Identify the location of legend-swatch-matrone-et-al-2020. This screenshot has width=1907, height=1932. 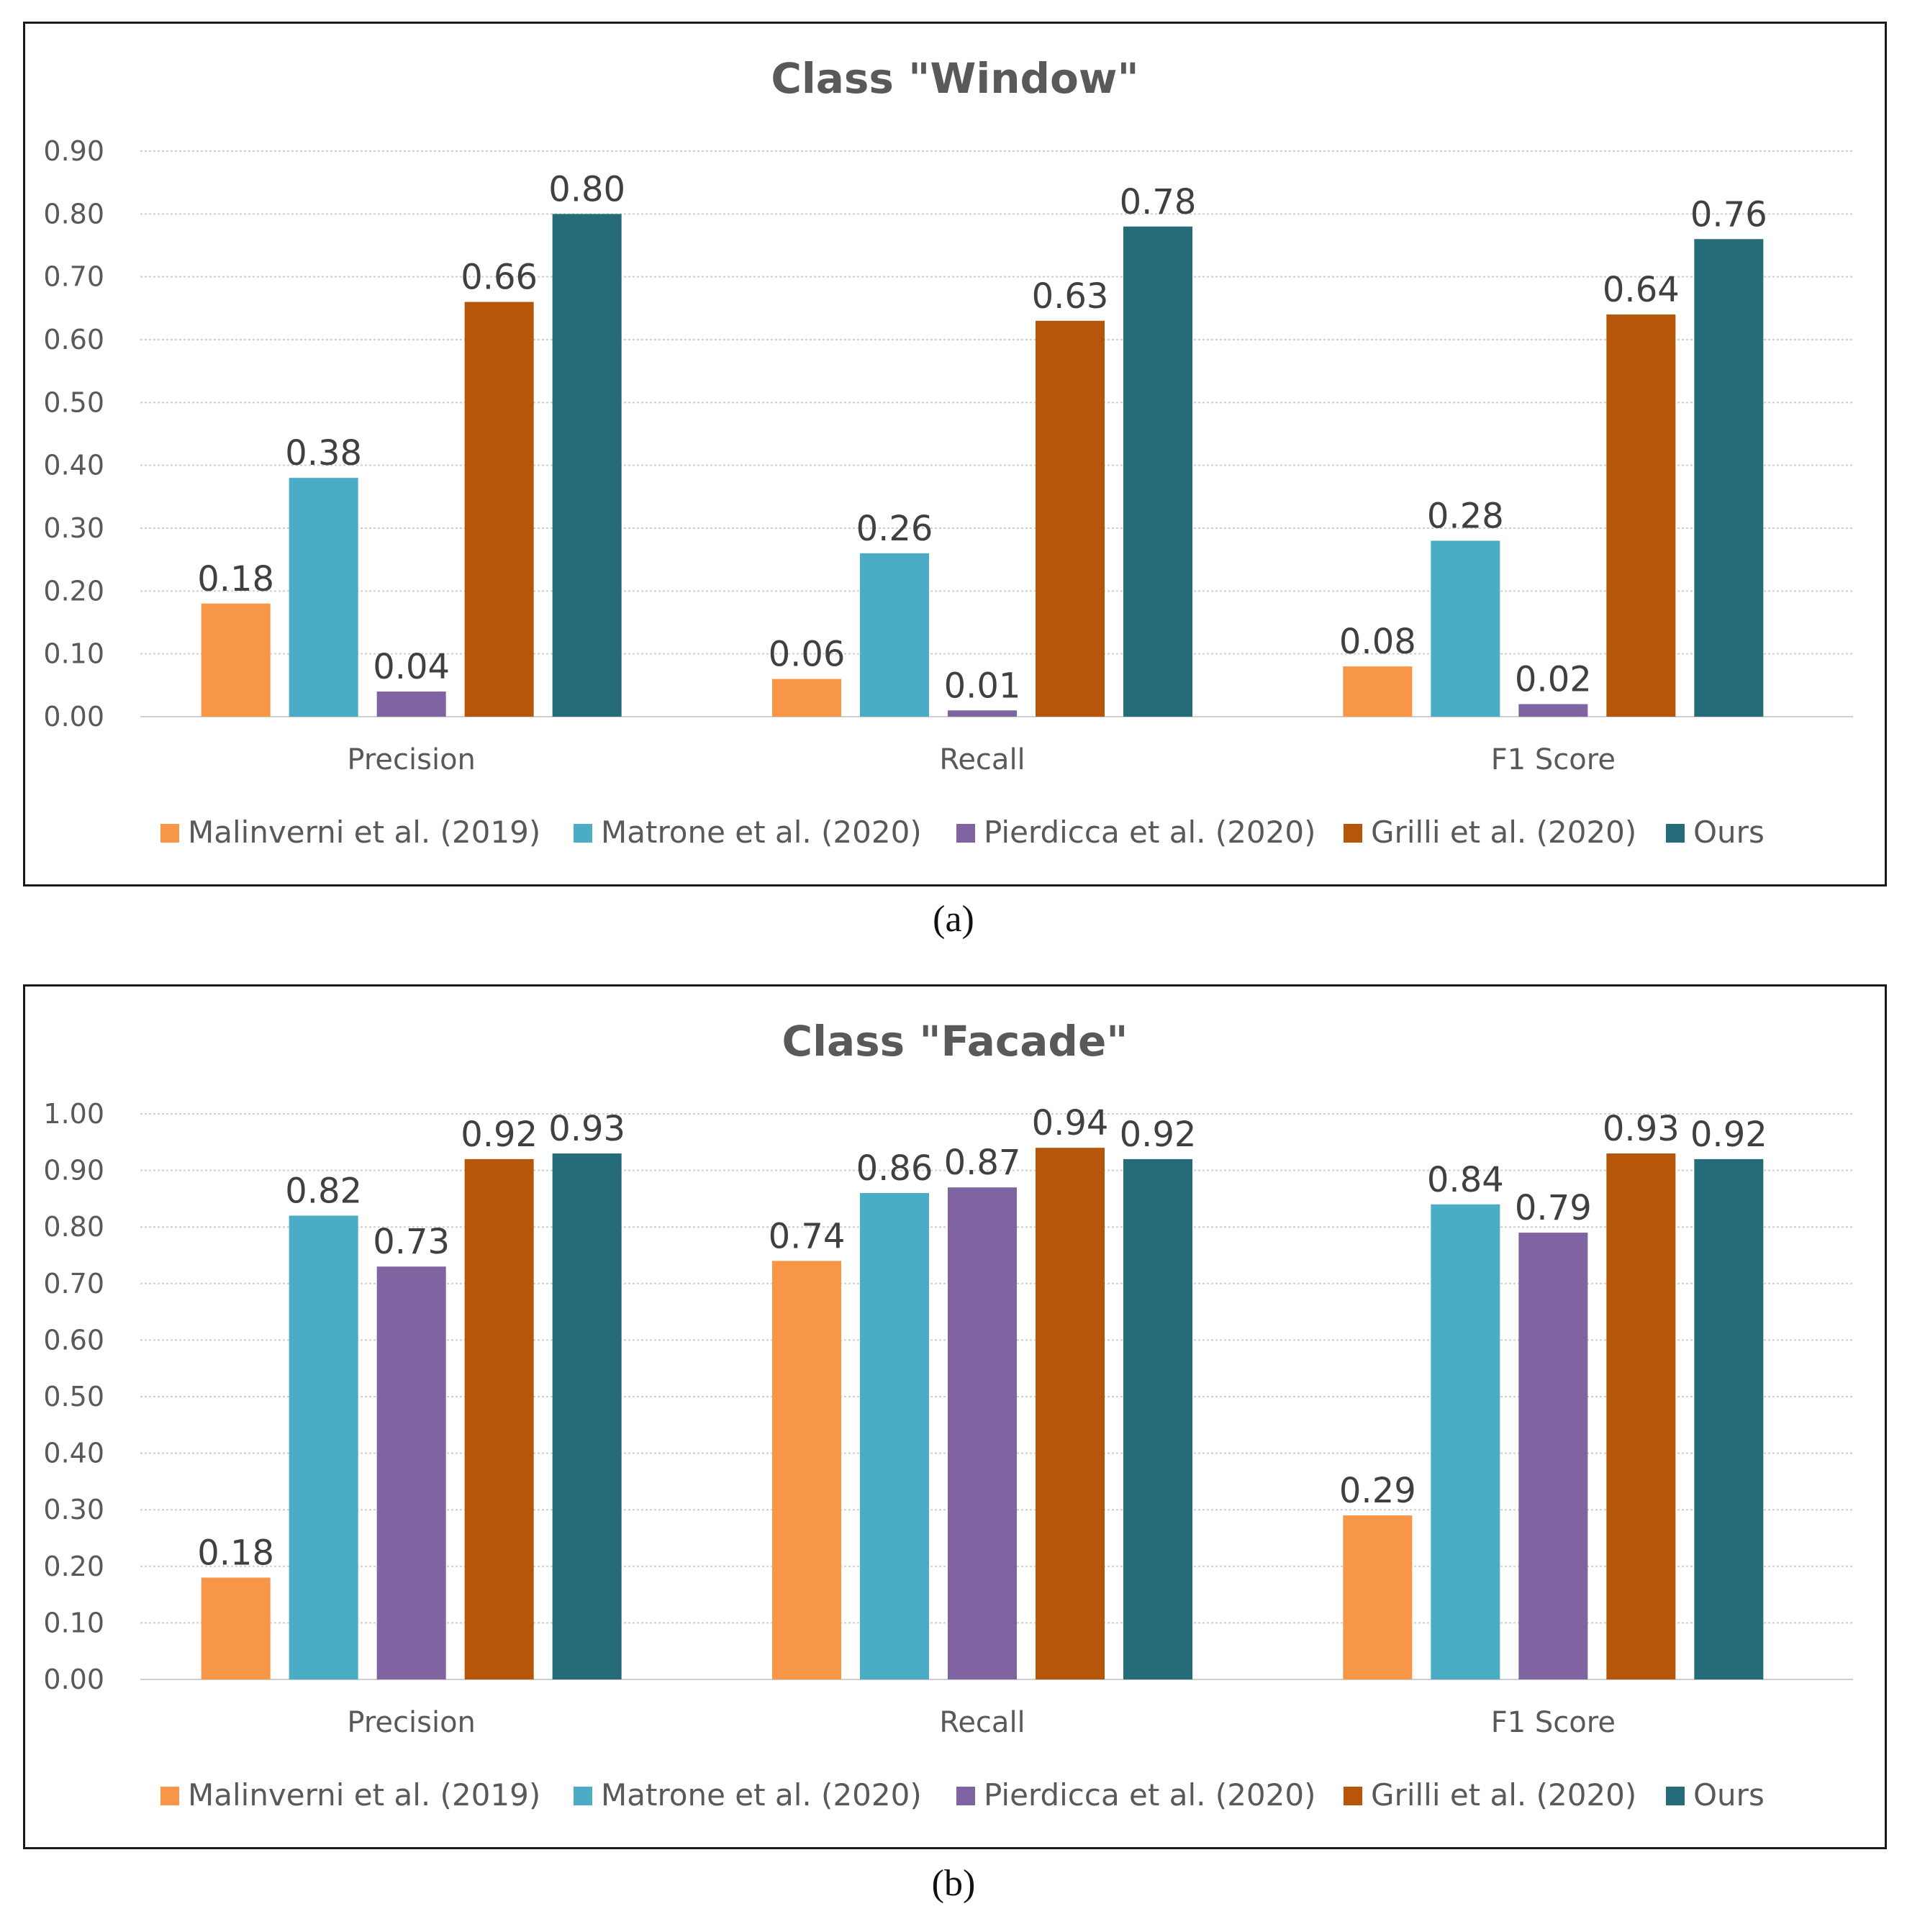
(583, 1796).